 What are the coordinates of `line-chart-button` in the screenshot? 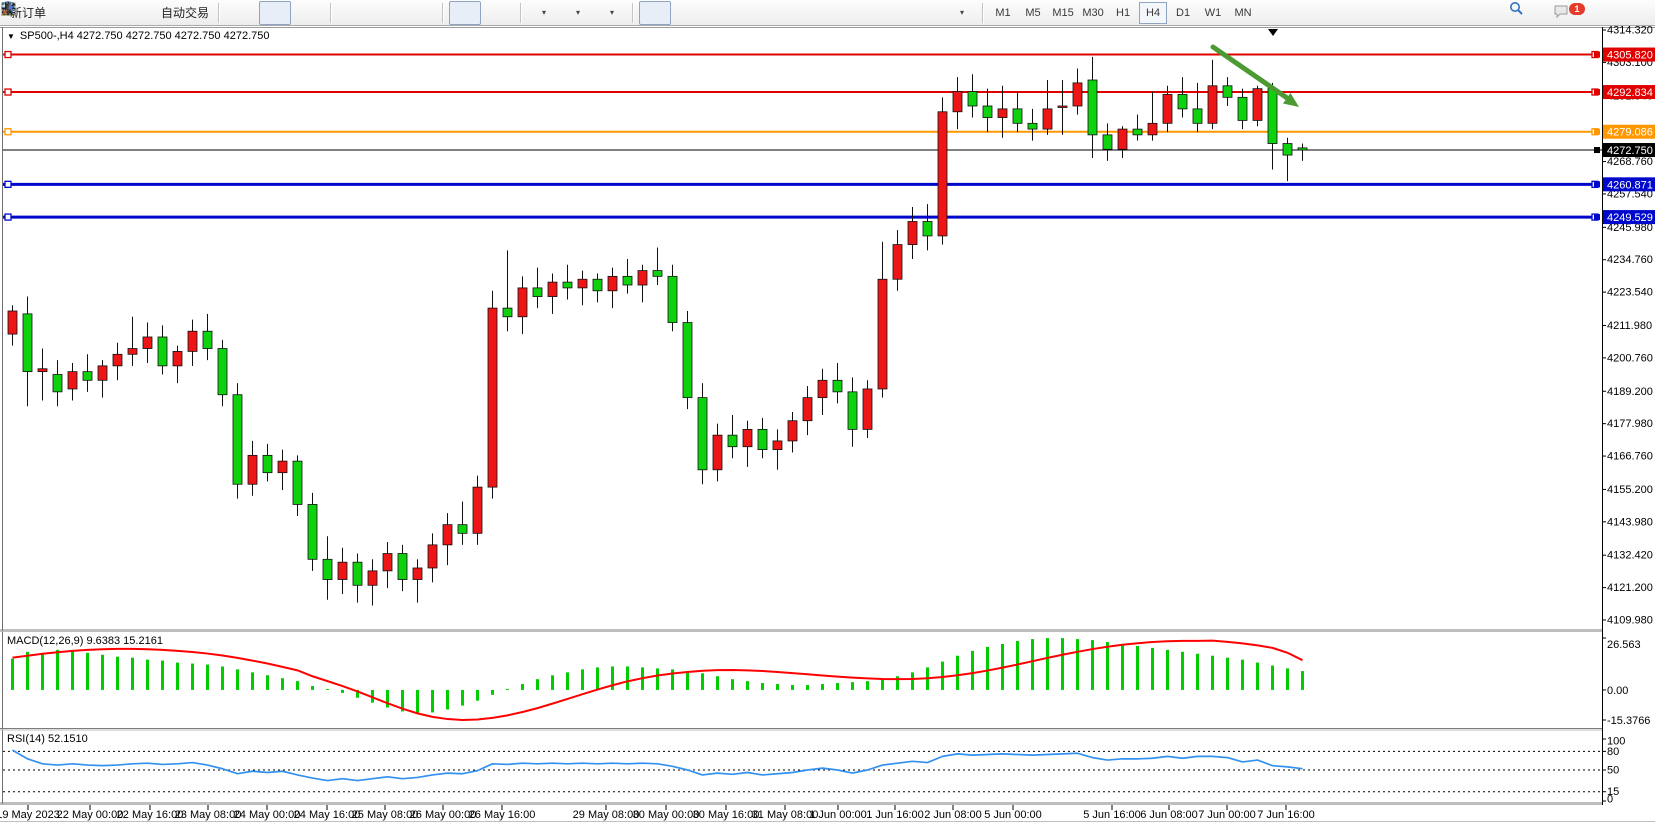 It's located at (163, 13).